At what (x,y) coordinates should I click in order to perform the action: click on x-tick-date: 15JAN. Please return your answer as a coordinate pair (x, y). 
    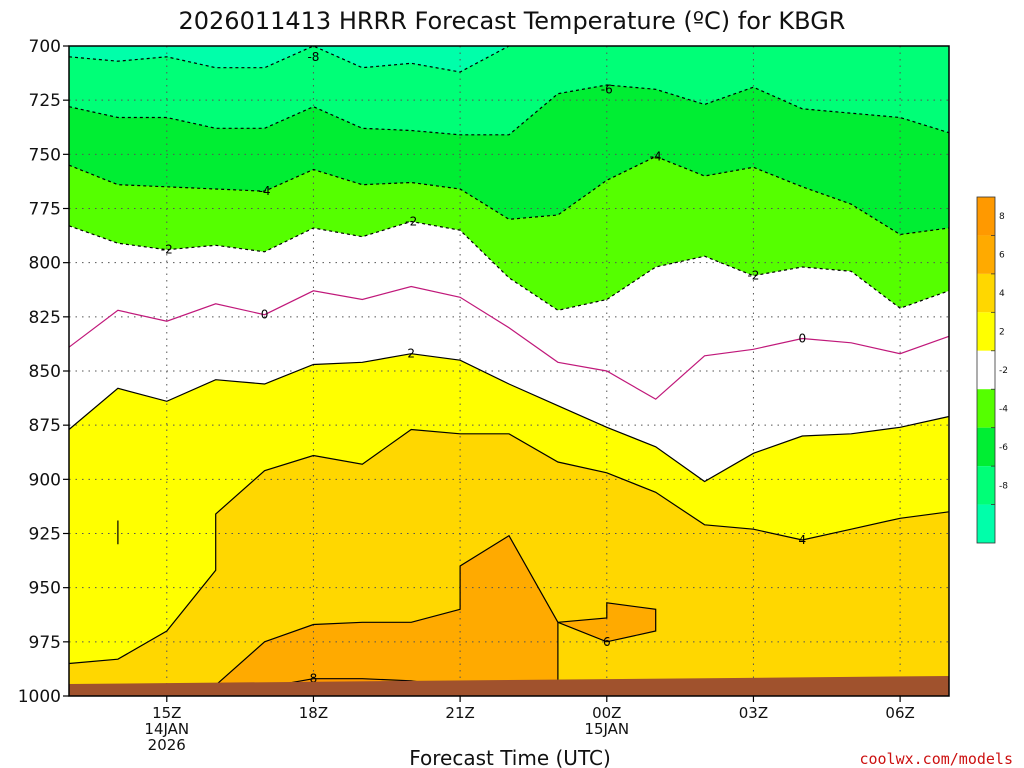
    Looking at the image, I should click on (606, 729).